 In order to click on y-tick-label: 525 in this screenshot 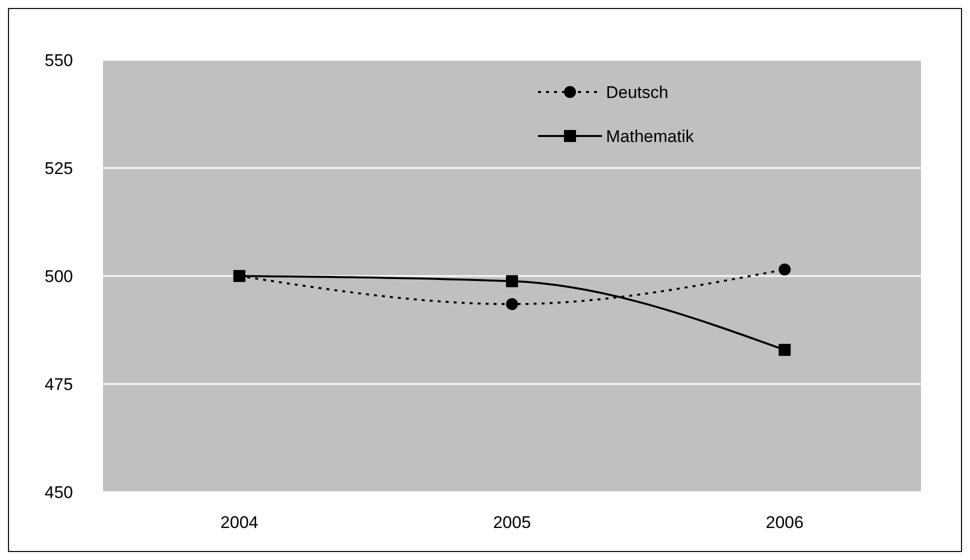, I will do `click(58, 168)`.